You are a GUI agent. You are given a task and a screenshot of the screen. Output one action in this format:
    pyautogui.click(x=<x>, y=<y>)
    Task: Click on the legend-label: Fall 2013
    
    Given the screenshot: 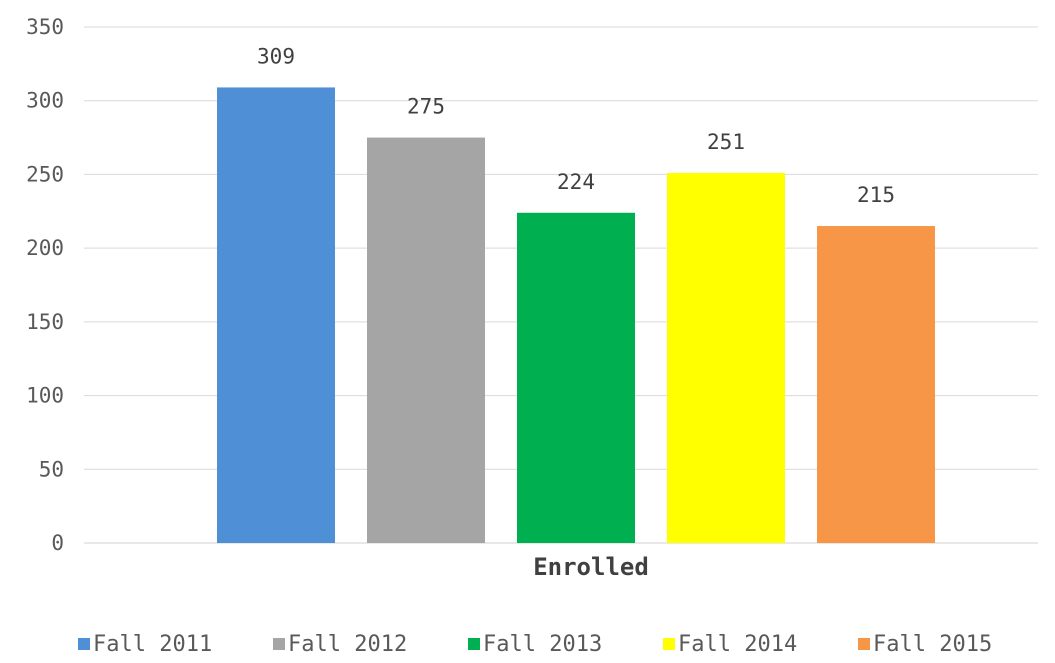 What is the action you would take?
    pyautogui.click(x=542, y=644)
    